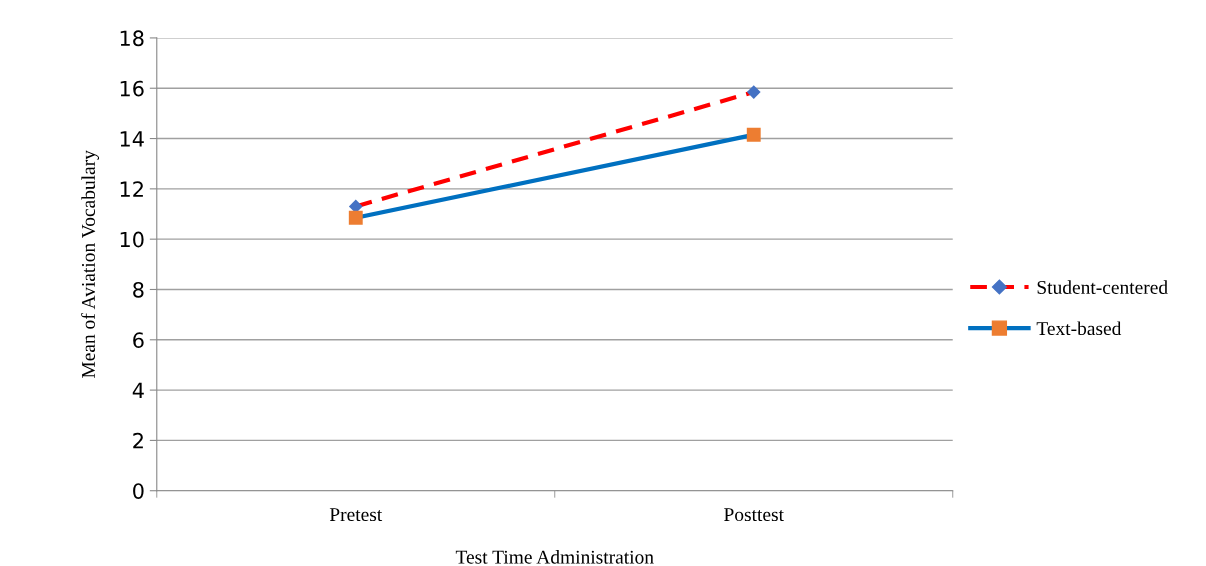 Image resolution: width=1206 pixels, height=566 pixels. What do you see at coordinates (754, 515) in the screenshot?
I see `x-tick-label: Posttest` at bounding box center [754, 515].